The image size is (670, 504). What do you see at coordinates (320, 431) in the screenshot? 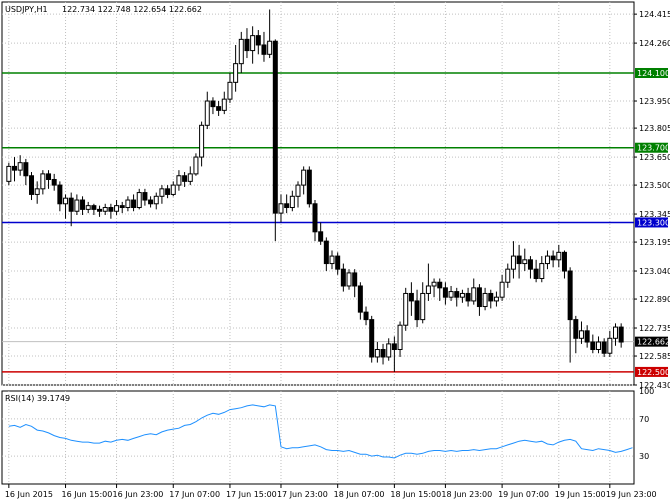
I see `rsi-line` at bounding box center [320, 431].